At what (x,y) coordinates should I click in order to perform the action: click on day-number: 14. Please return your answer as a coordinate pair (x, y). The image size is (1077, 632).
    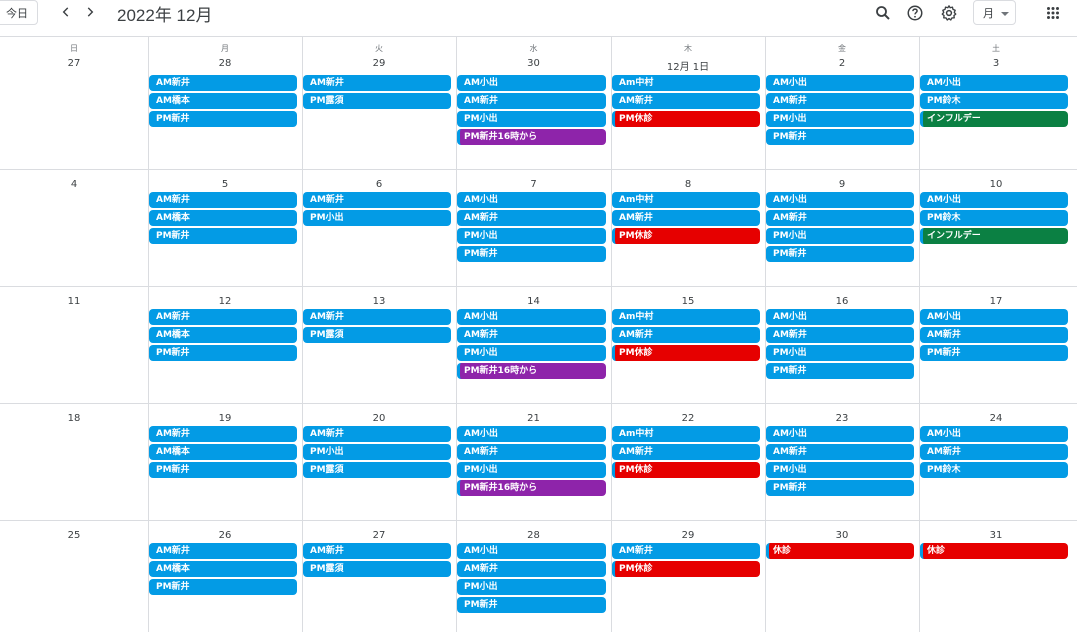
    Looking at the image, I should click on (533, 301).